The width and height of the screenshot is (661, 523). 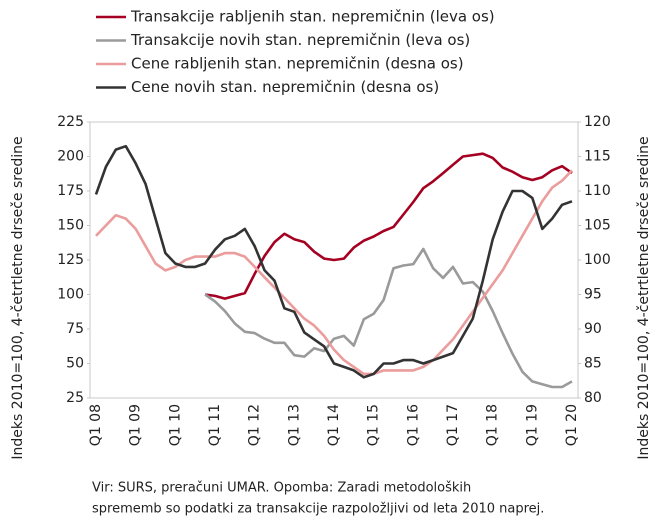 What do you see at coordinates (593, 295) in the screenshot?
I see `y2-tick-label: 95` at bounding box center [593, 295].